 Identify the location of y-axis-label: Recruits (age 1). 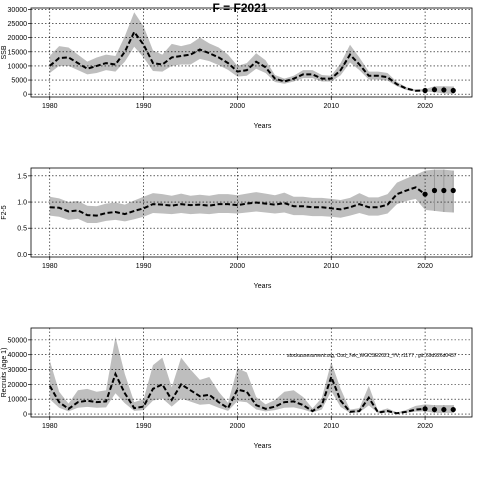
(4, 373).